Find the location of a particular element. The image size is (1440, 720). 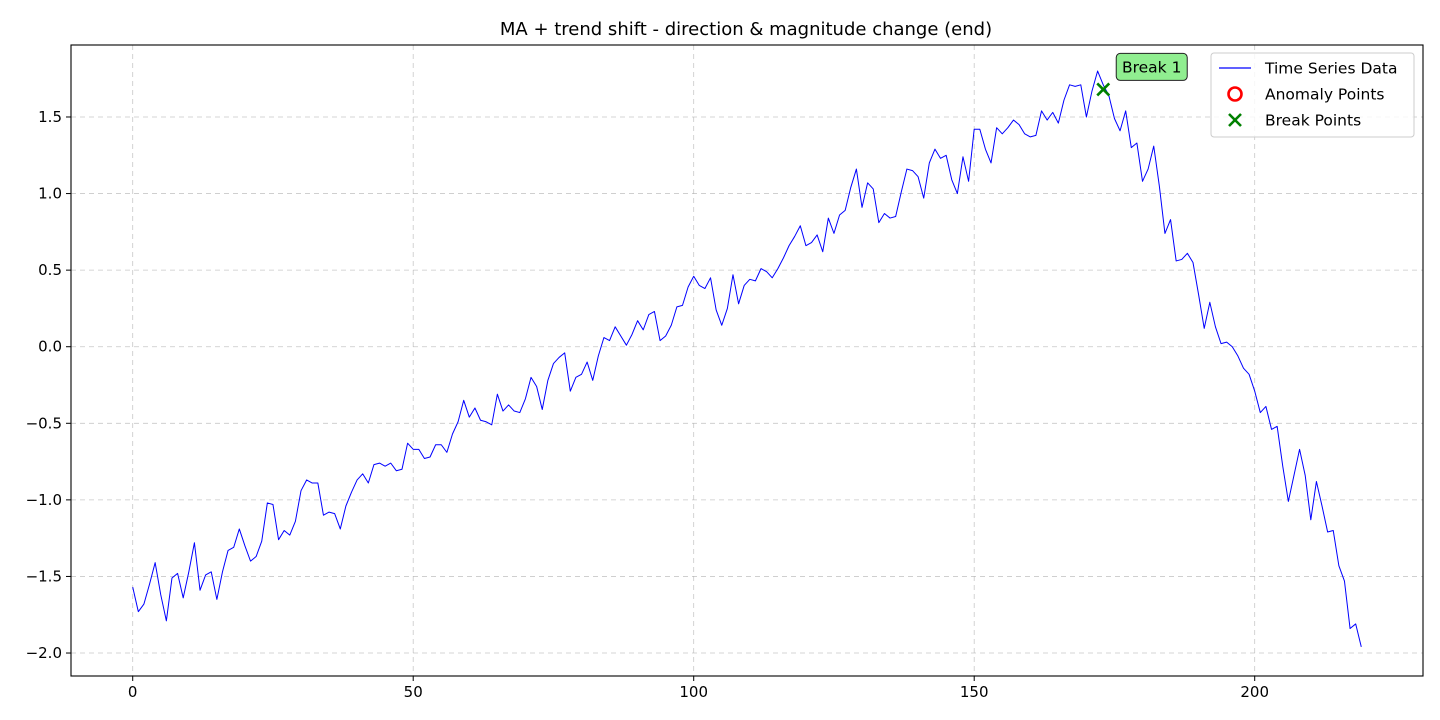

break-point-marker is located at coordinates (1103, 89).